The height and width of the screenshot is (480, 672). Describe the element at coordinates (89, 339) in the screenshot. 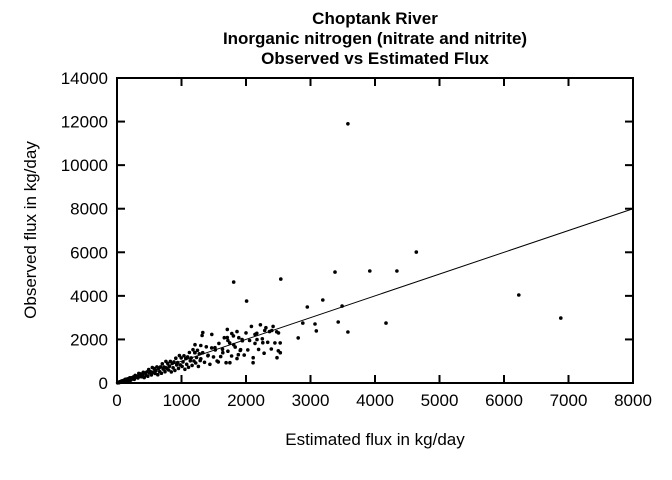

I see `y-tick-label: 2000` at that location.